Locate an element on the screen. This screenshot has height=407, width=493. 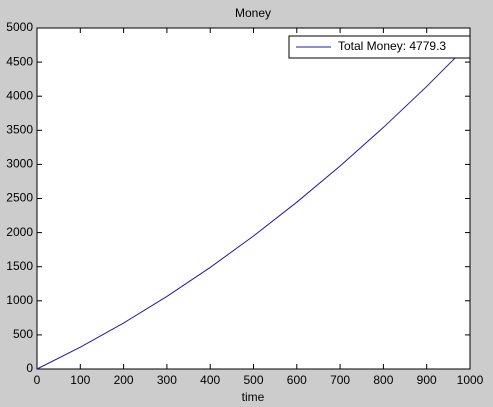
y-tick-label: 5000 is located at coordinates (19, 27).